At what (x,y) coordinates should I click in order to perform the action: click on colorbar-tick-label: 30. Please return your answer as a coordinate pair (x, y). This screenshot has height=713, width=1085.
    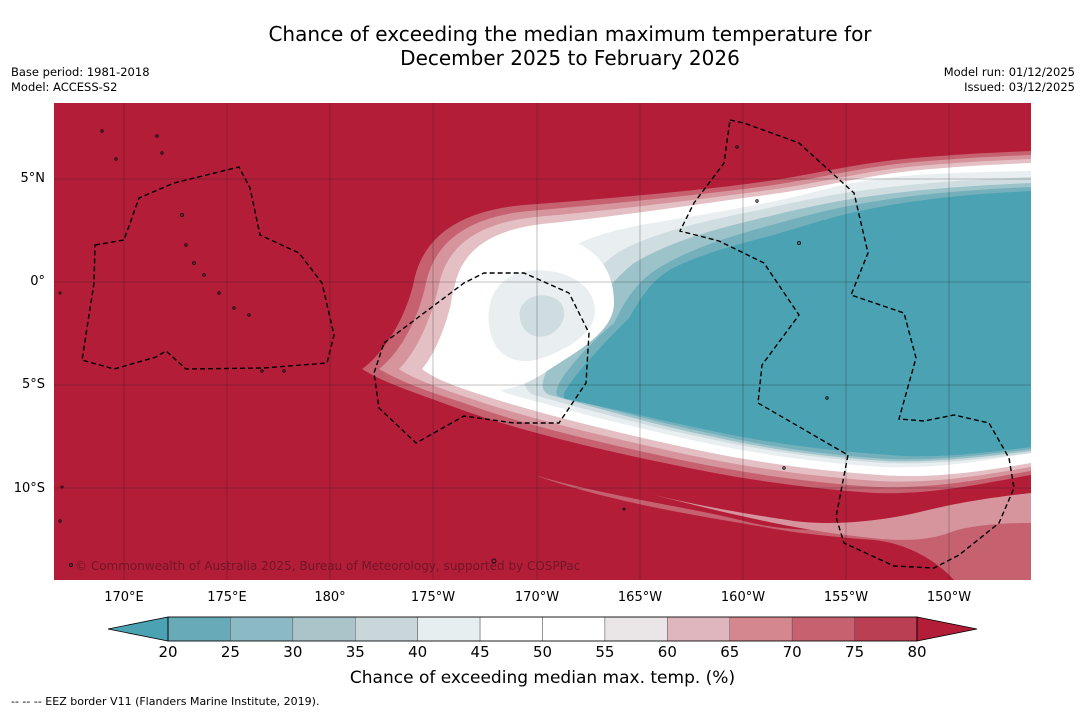
    Looking at the image, I should click on (293, 652).